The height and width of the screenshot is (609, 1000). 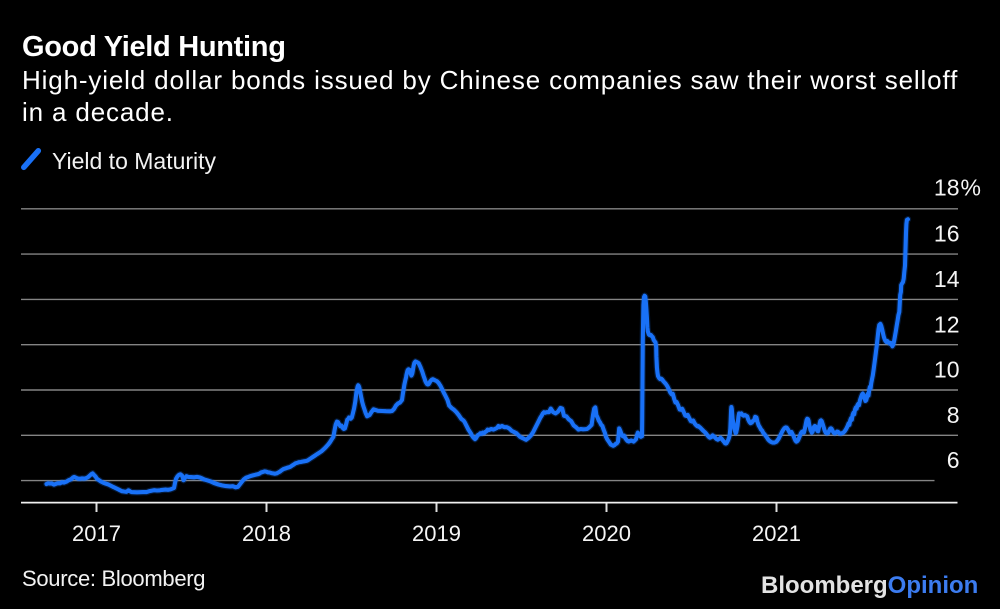 I want to click on svg-text: 2021, so click(x=776, y=533).